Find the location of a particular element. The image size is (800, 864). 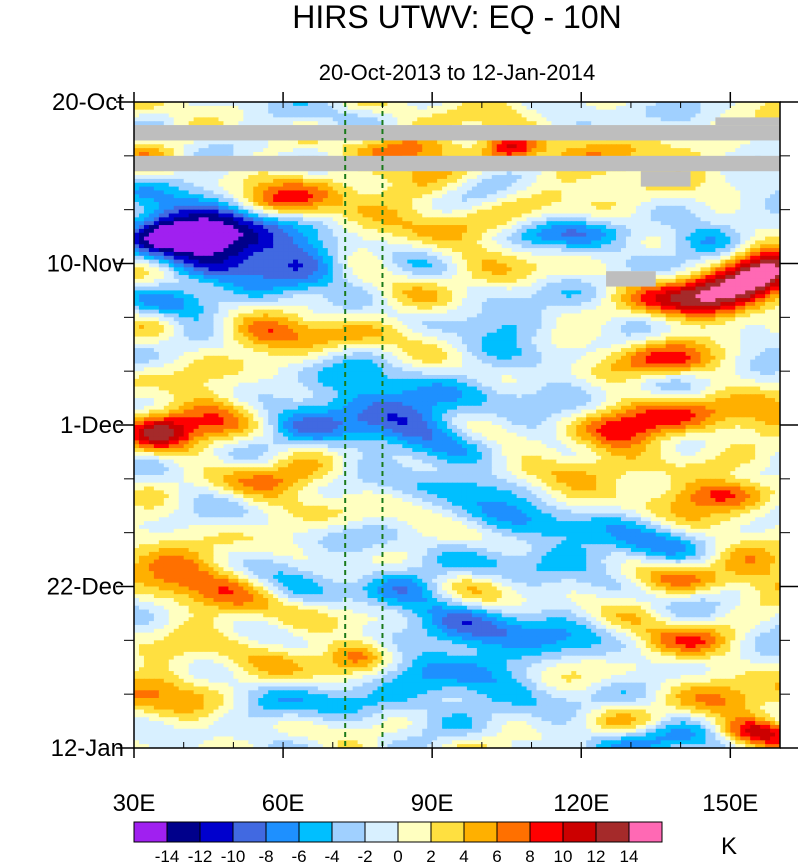

chart-subtitle: 20-Oct-2013 to 12-Jan-2014 is located at coordinates (457, 72).